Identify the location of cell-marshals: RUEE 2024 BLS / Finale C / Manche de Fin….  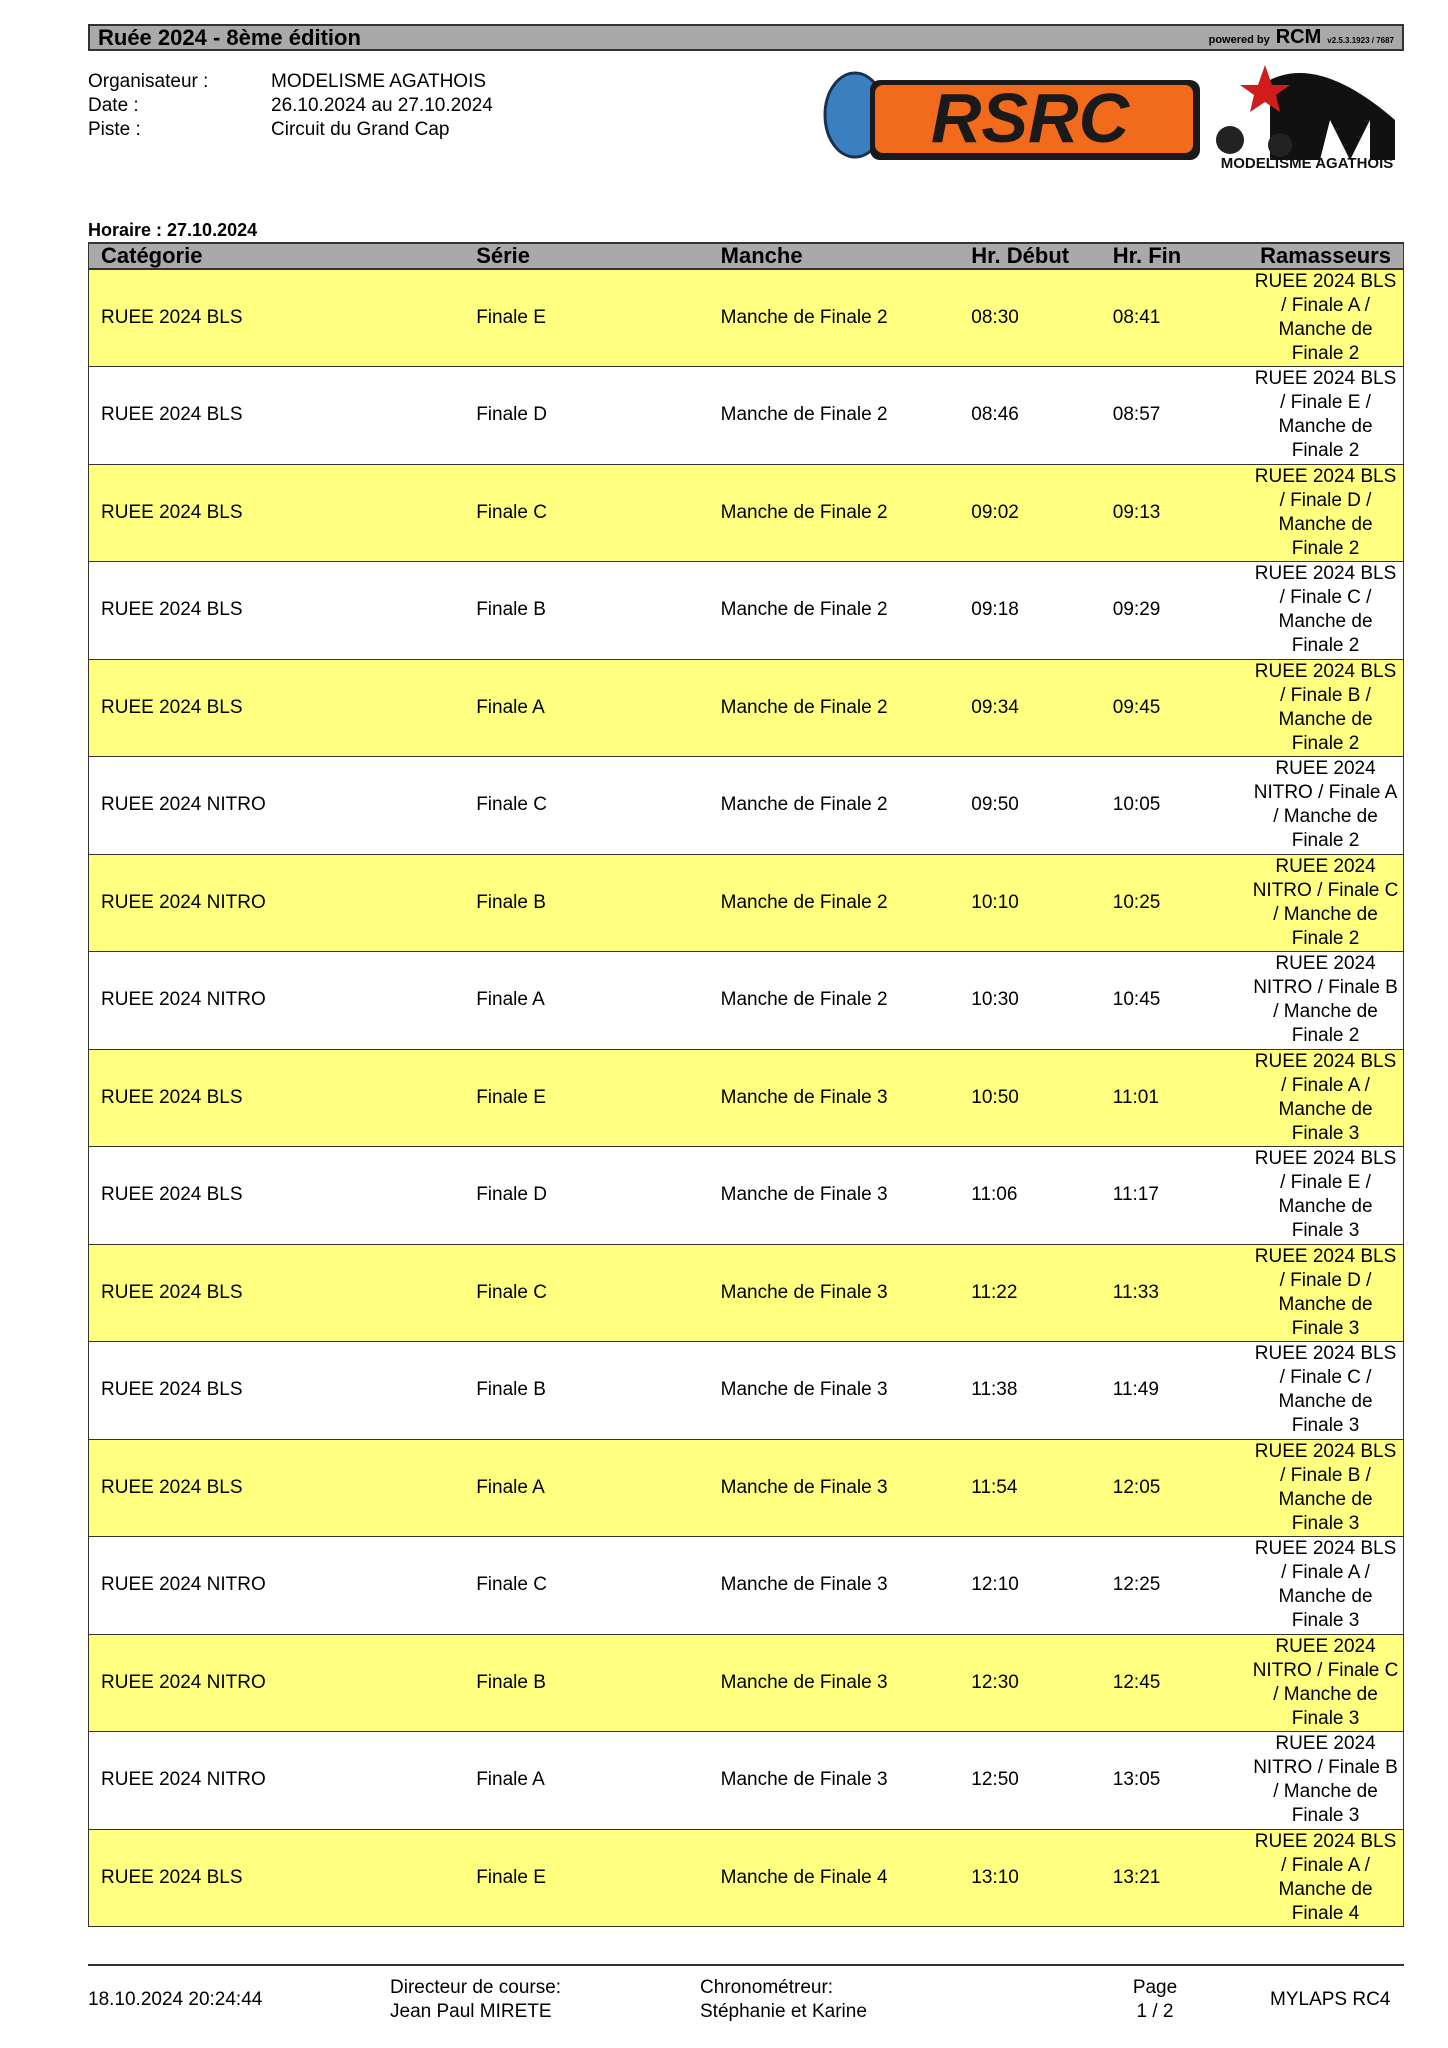
(1326, 1390).